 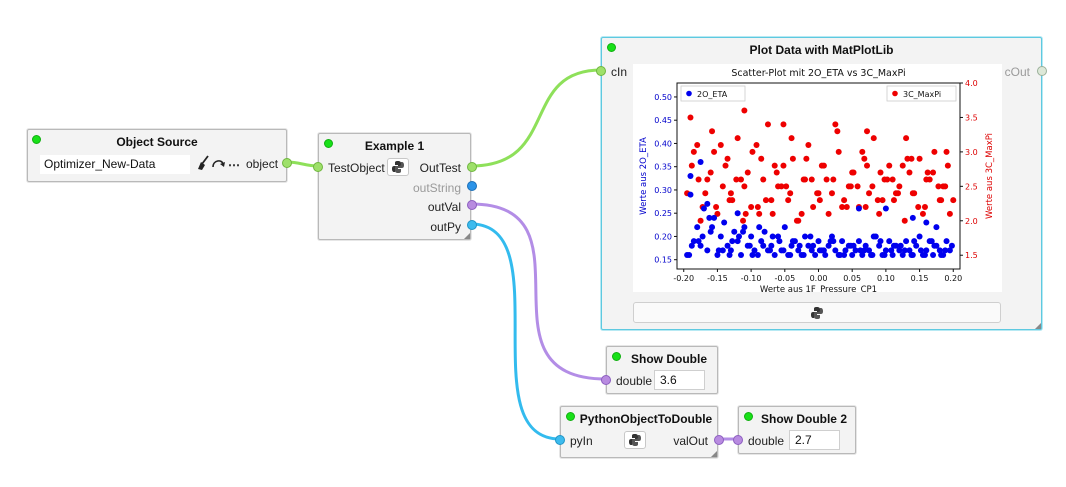 I want to click on output-port-cout, so click(x=1042, y=71).